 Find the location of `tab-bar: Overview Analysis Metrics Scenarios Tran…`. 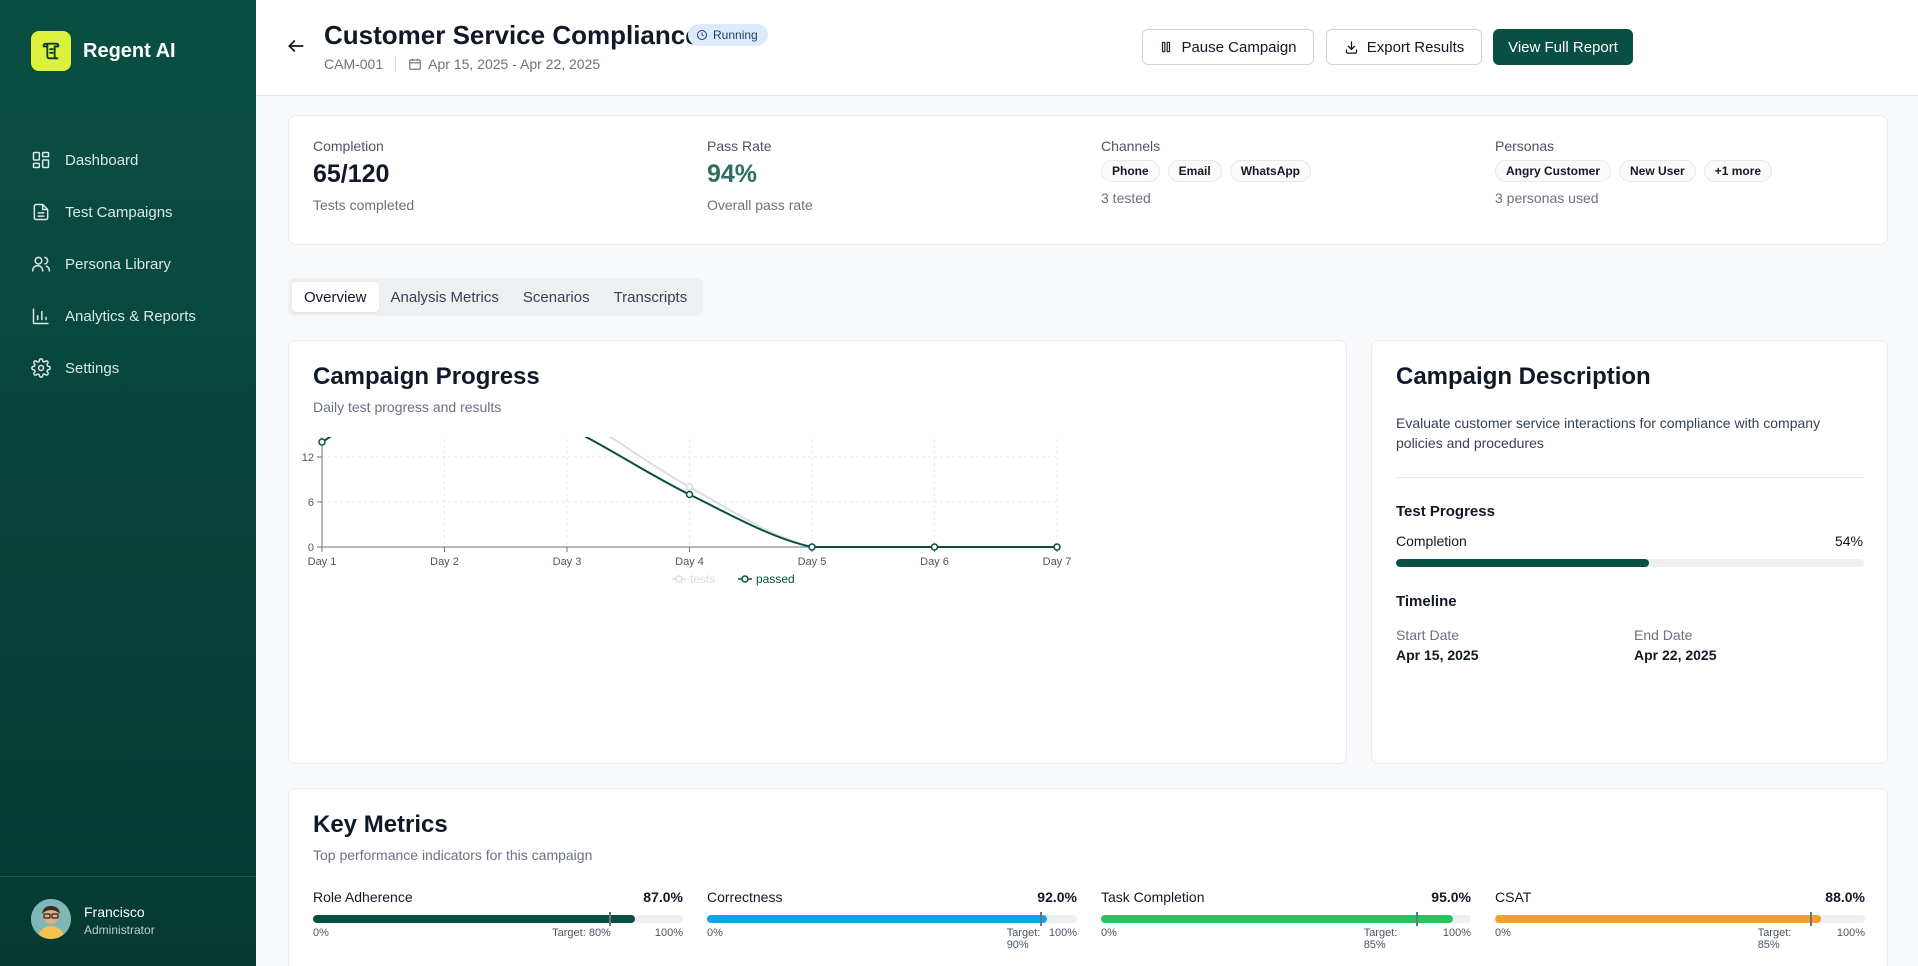

tab-bar: Overview Analysis Metrics Scenarios Tran… is located at coordinates (496, 297).